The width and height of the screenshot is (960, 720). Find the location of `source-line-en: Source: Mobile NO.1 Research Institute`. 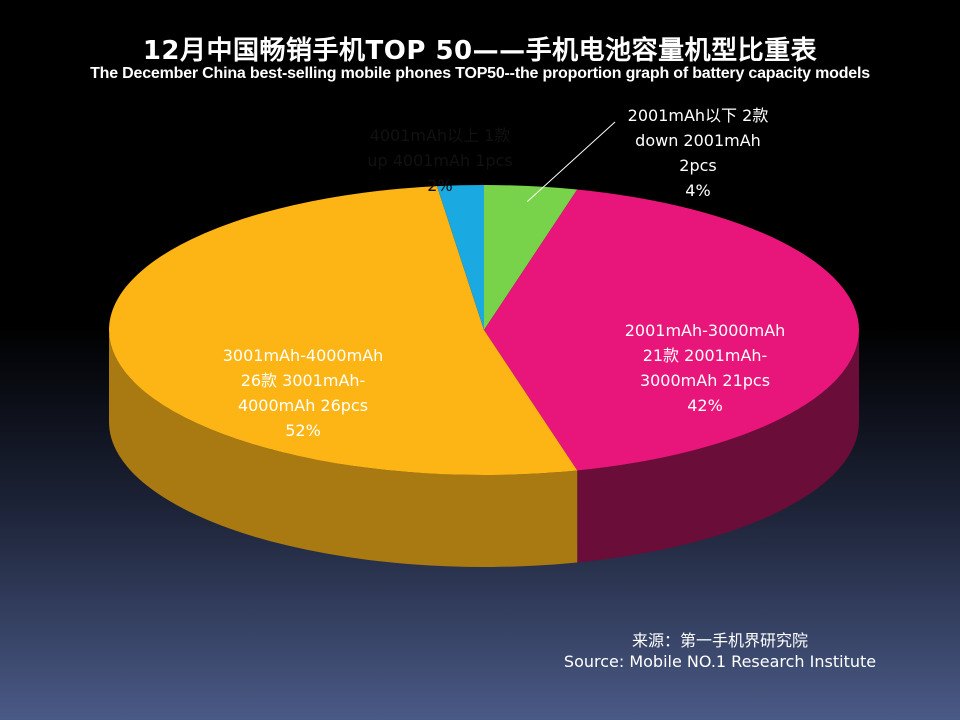

source-line-en: Source: Mobile NO.1 Research Institute is located at coordinates (720, 661).